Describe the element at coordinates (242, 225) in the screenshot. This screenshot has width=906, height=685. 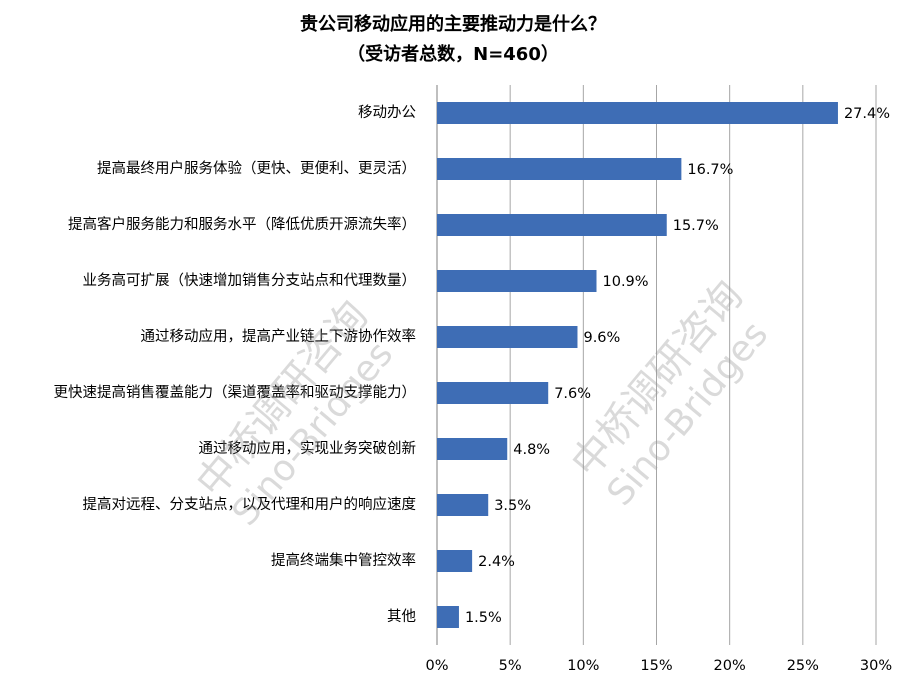
I see `category-label: 提高客户服务能力和服务水平（降低优质开源流失率）` at that location.